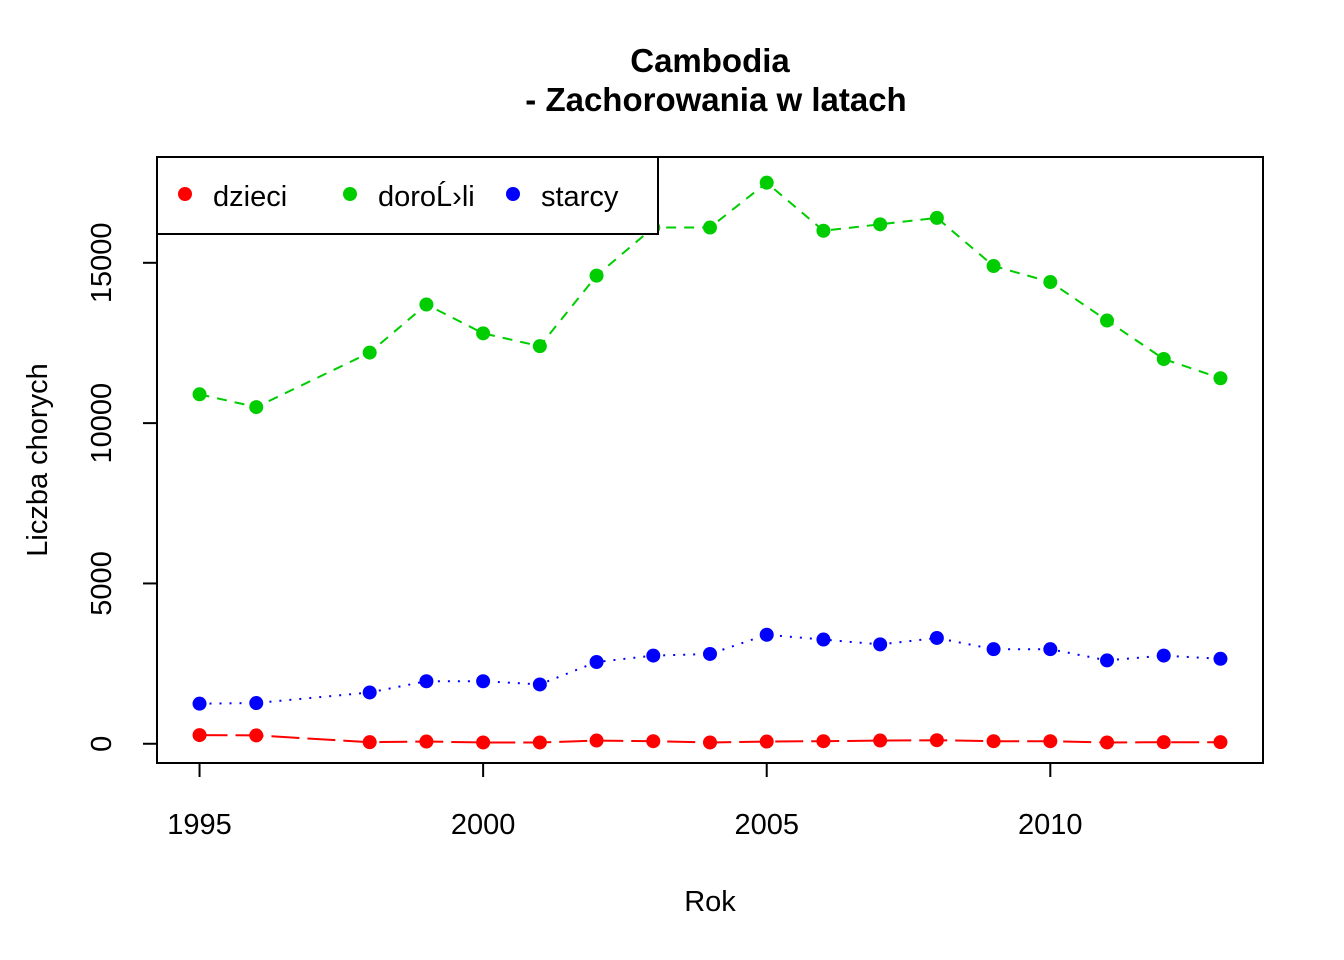  I want to click on x-tick-label: 2000, so click(483, 825).